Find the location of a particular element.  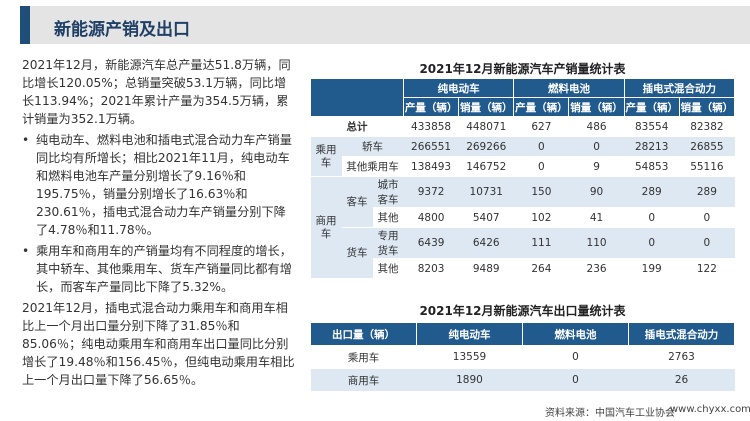

row-label: 城市客车 is located at coordinates (388, 192).